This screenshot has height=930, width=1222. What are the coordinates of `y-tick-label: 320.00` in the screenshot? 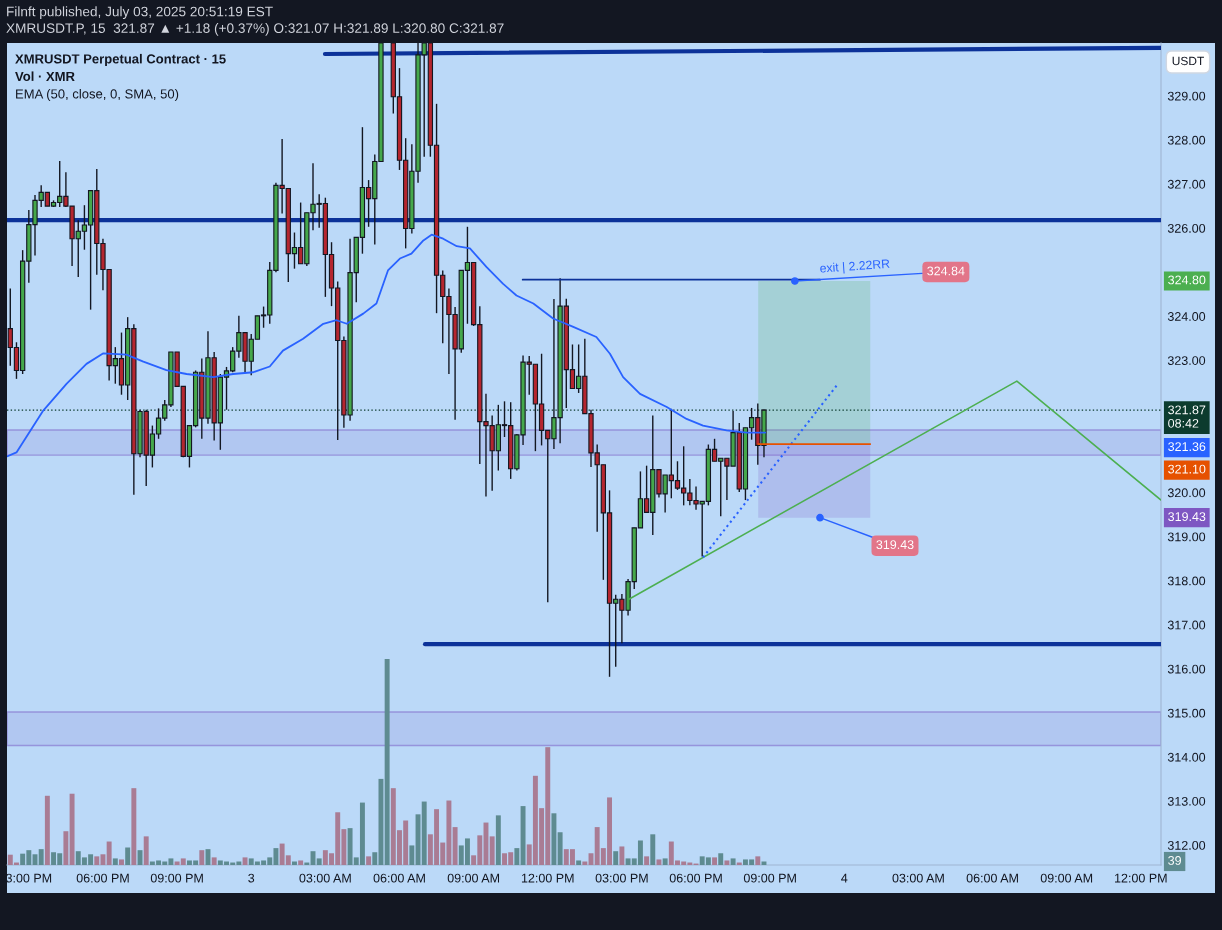 It's located at (1186, 493).